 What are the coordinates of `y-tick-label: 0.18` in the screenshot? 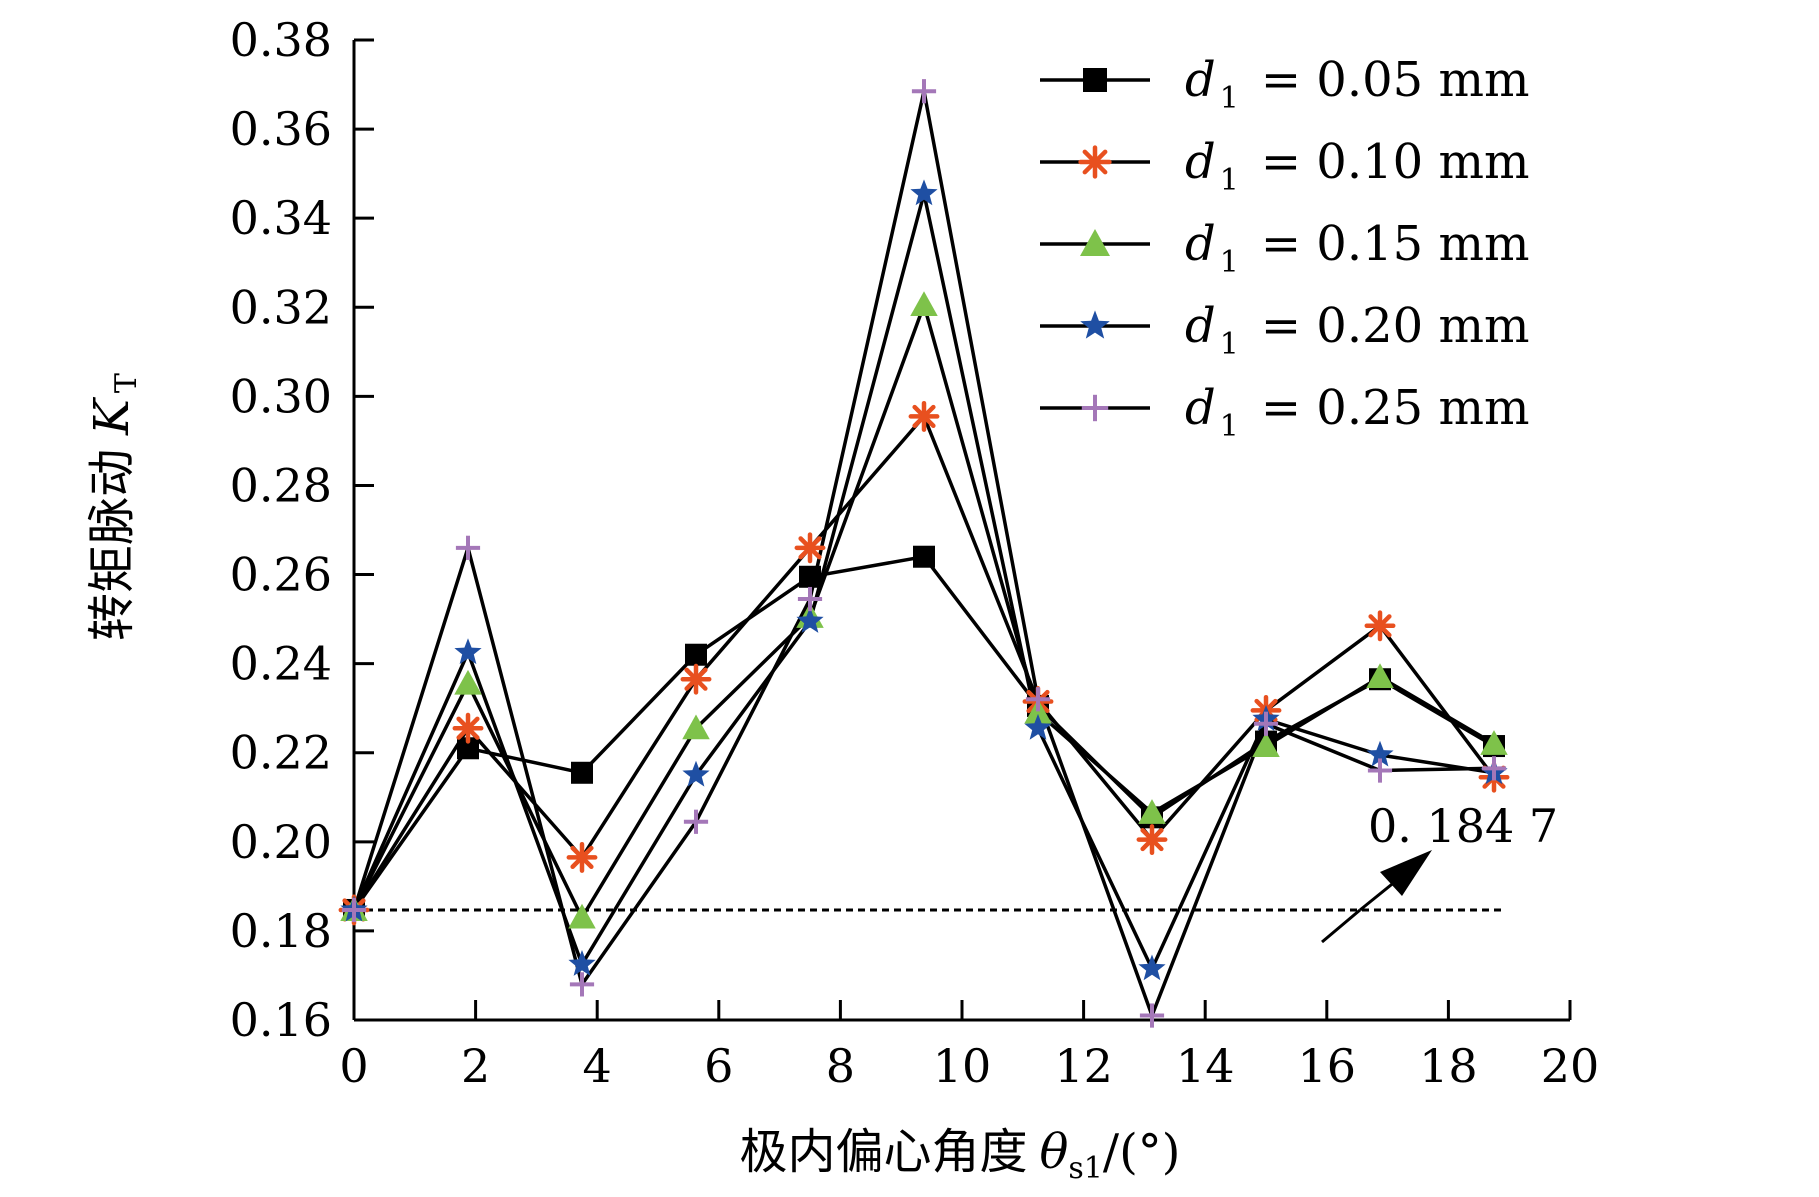 It's located at (281, 931).